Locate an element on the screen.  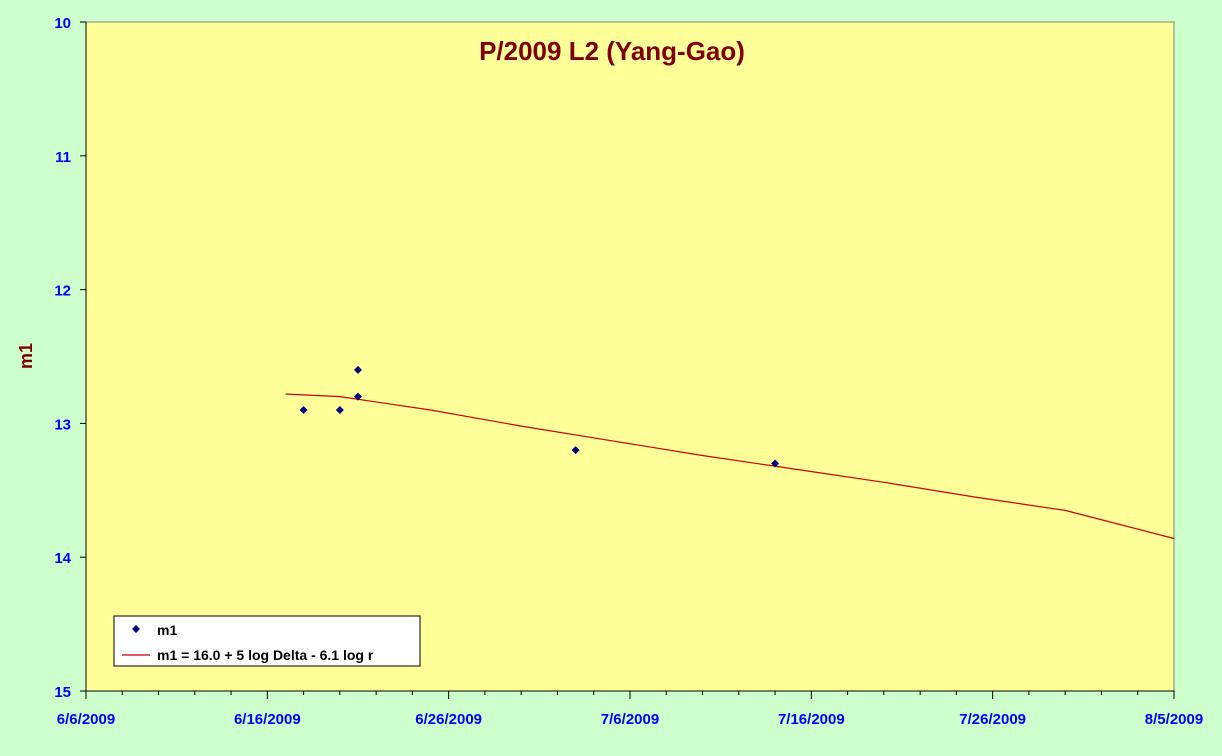
x-tick-label: 6/6/2009 is located at coordinates (86, 719).